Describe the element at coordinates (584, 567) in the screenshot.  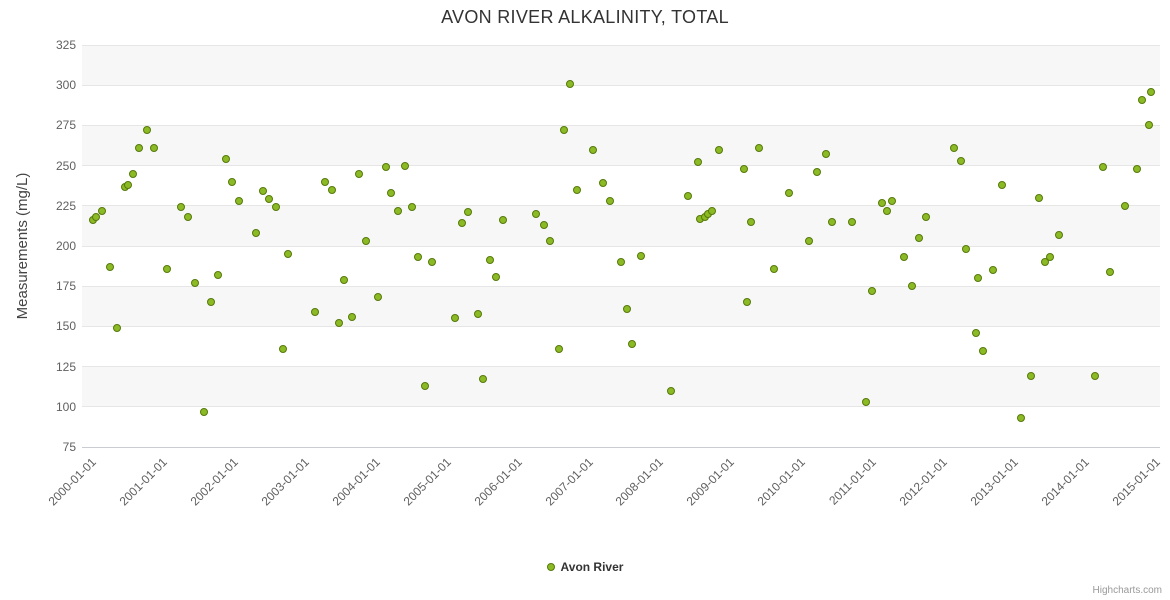
I see `legend-item-avon-river: Avon River` at that location.